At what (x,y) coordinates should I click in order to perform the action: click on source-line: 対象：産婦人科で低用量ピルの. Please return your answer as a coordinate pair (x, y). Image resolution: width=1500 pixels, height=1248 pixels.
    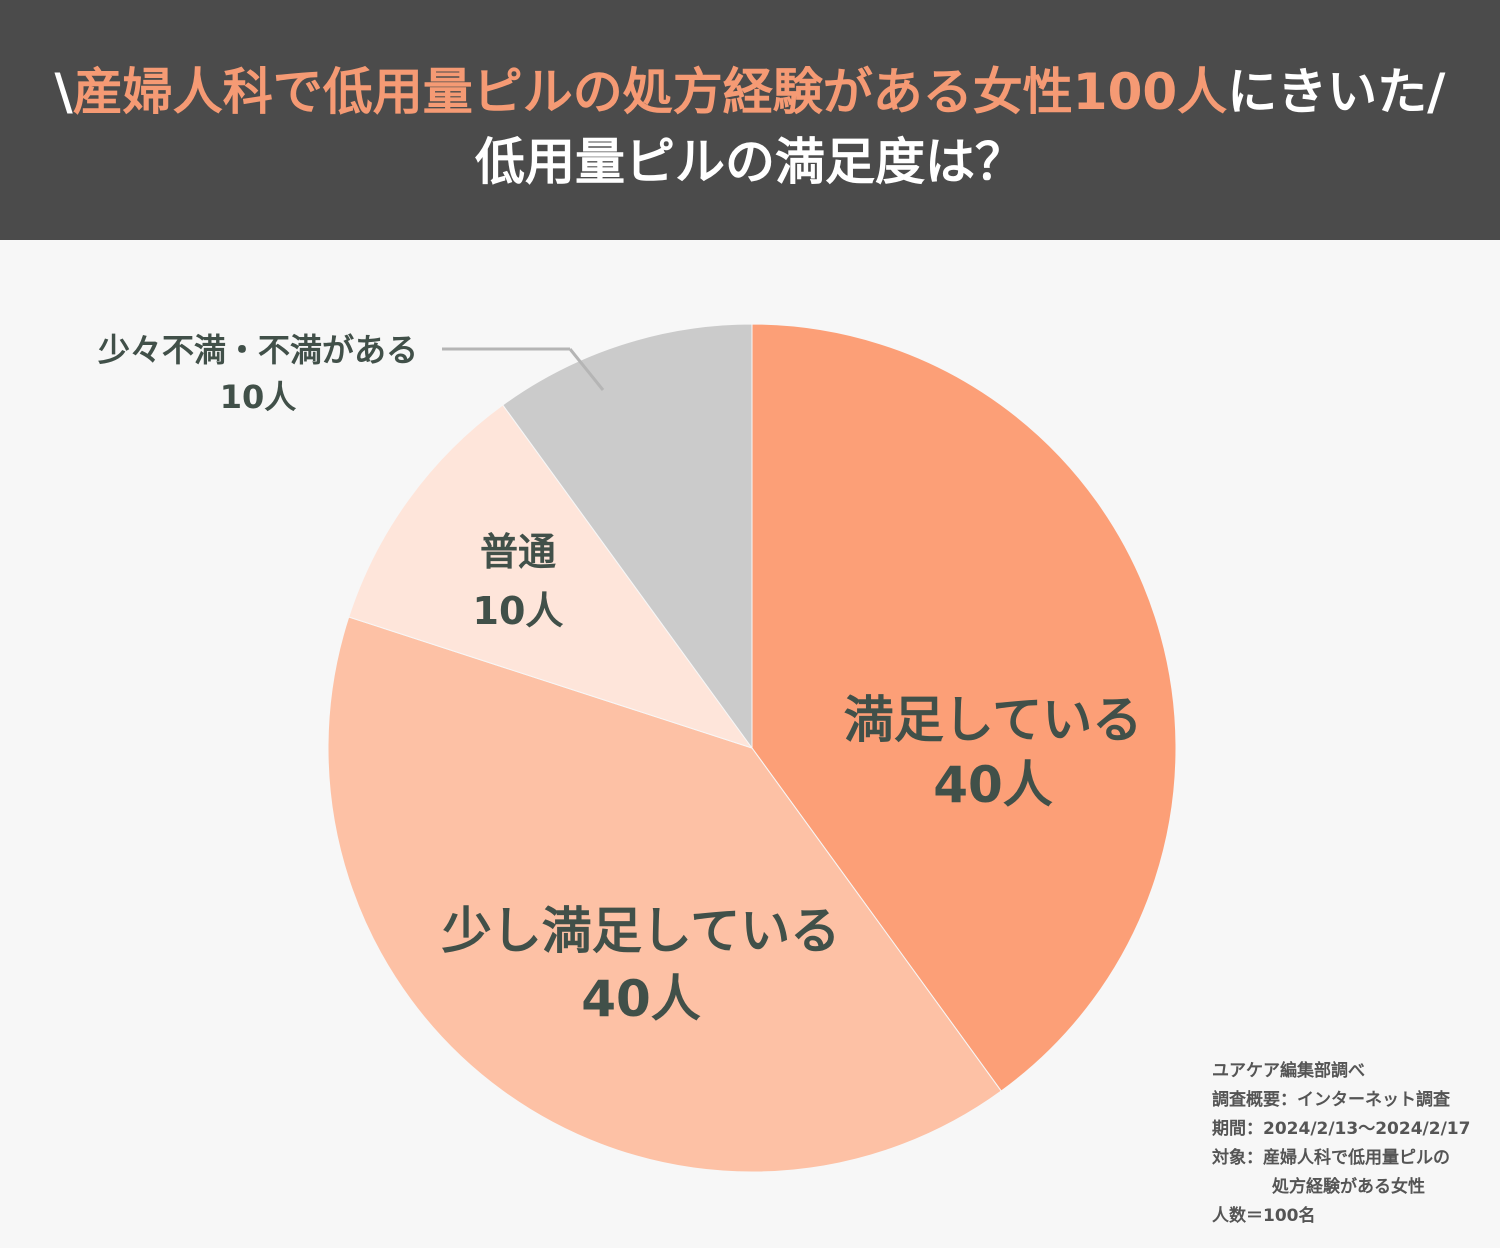
    Looking at the image, I should click on (1331, 1158).